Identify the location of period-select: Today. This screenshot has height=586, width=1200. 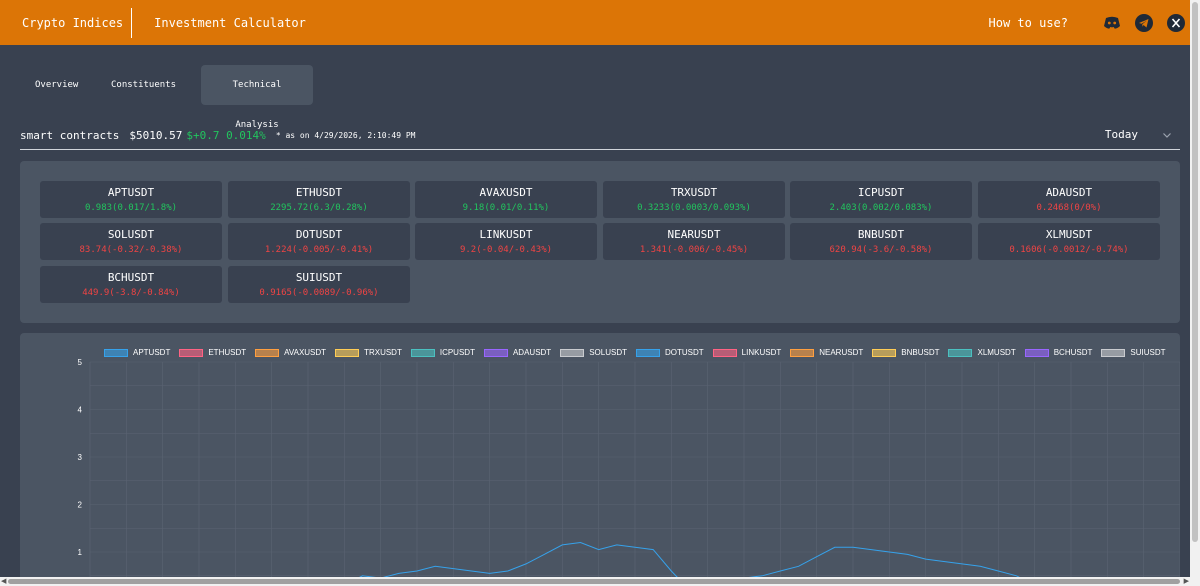
(1138, 134).